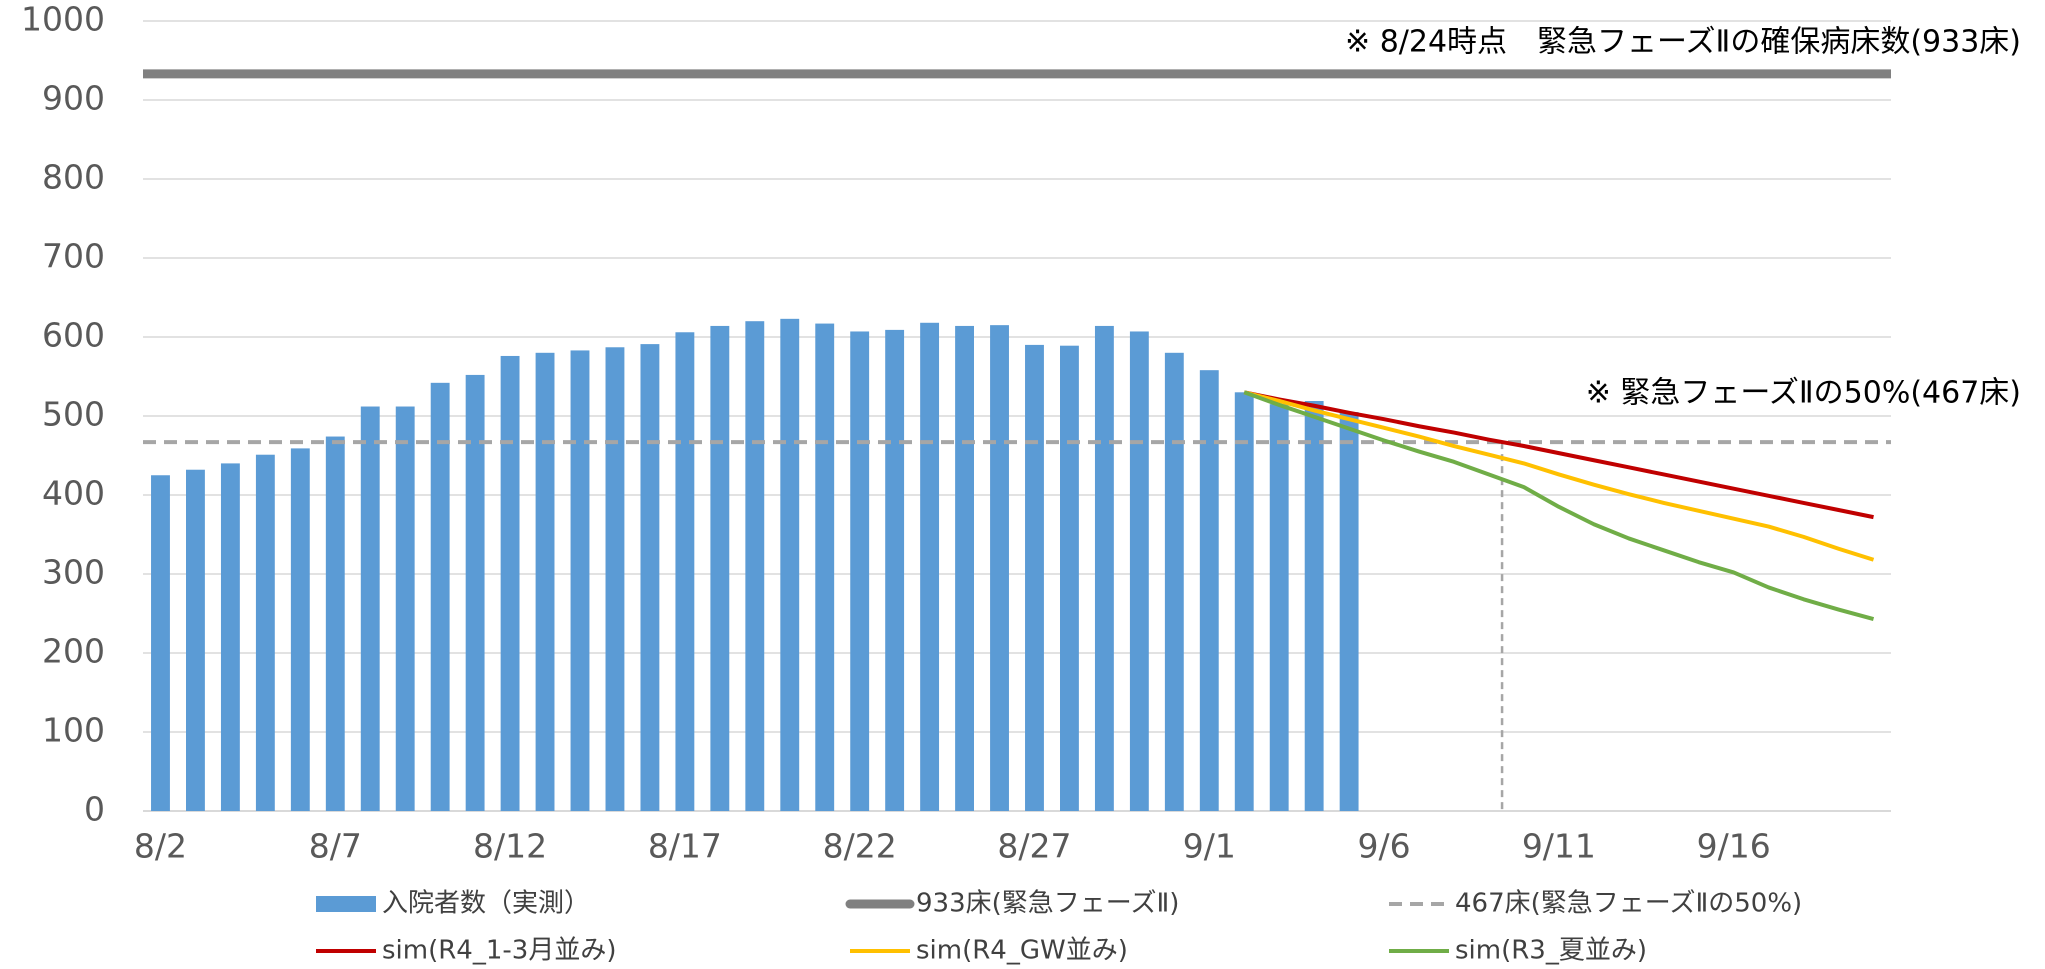  Describe the element at coordinates (73, 493) in the screenshot. I see `y-tick-label: 400` at that location.